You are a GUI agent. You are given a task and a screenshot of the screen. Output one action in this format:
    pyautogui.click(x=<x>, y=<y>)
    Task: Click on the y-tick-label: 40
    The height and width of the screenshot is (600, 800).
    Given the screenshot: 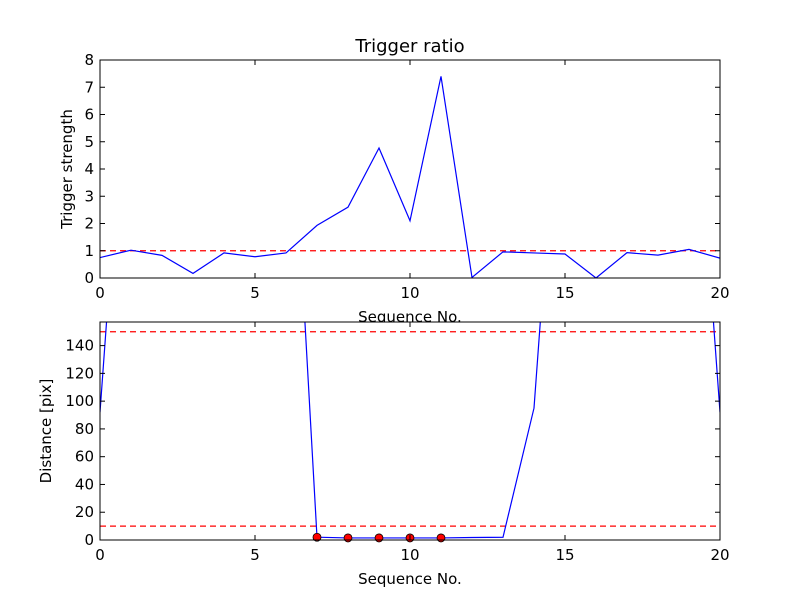 What is the action you would take?
    pyautogui.click(x=84, y=484)
    